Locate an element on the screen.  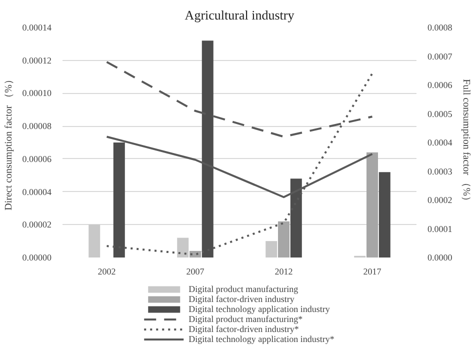
y2-tick-label: 0.0004 is located at coordinates (440, 143).